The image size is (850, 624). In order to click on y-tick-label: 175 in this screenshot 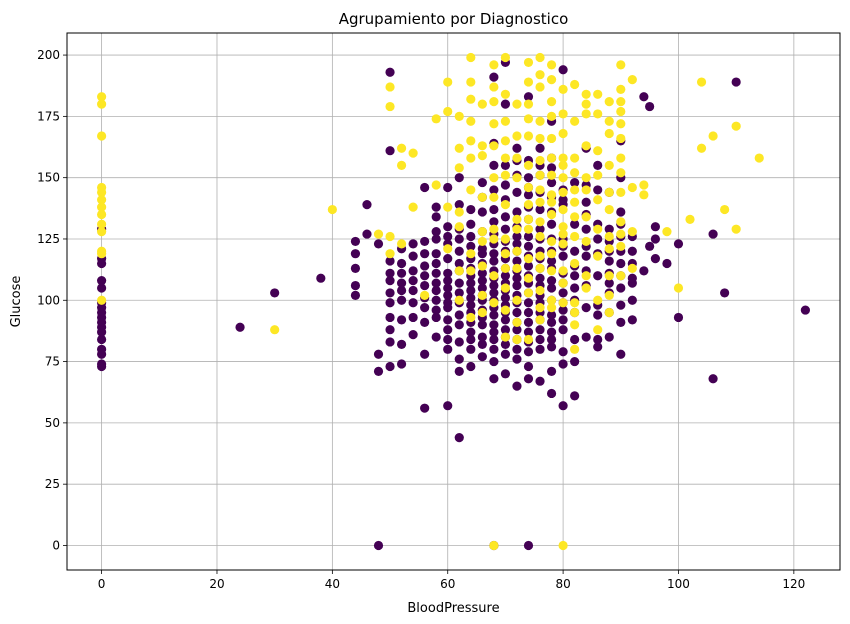, I will do `click(48, 116)`.